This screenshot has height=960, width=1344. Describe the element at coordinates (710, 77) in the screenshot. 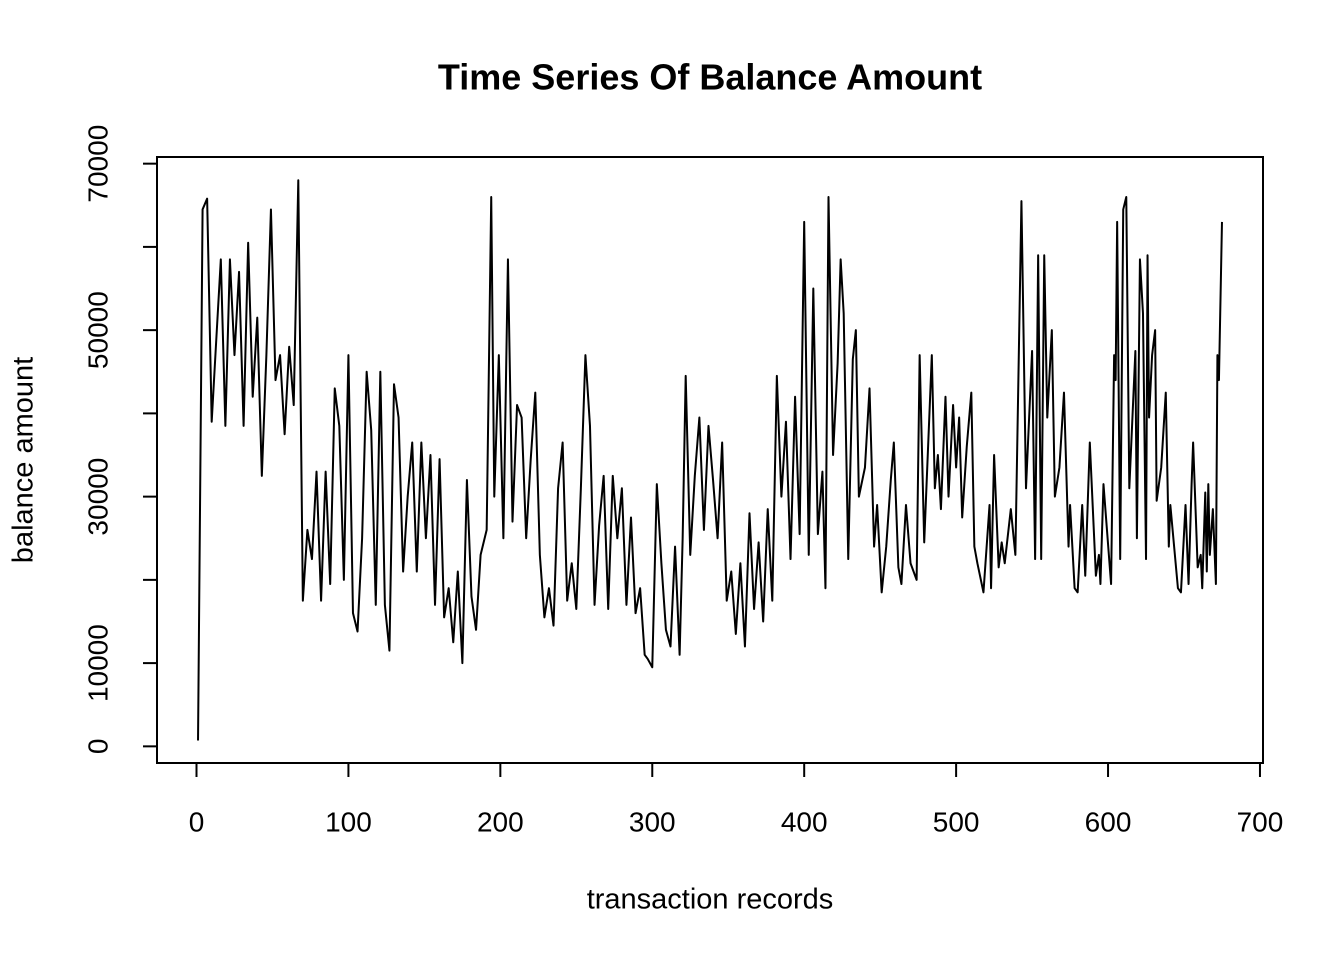

I see `chart-title: Time Series Of Balance Amount` at that location.